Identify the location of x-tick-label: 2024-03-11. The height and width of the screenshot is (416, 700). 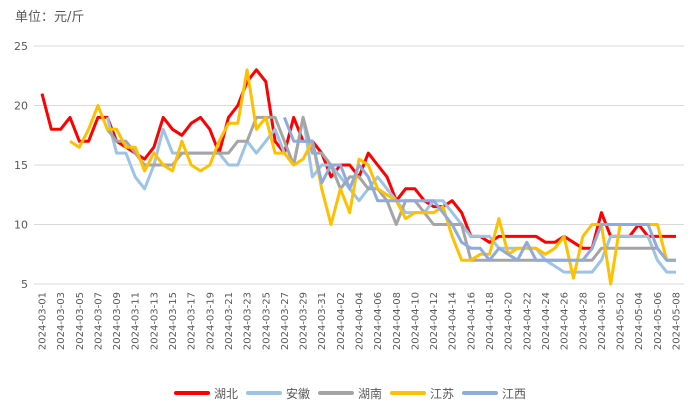
(136, 321).